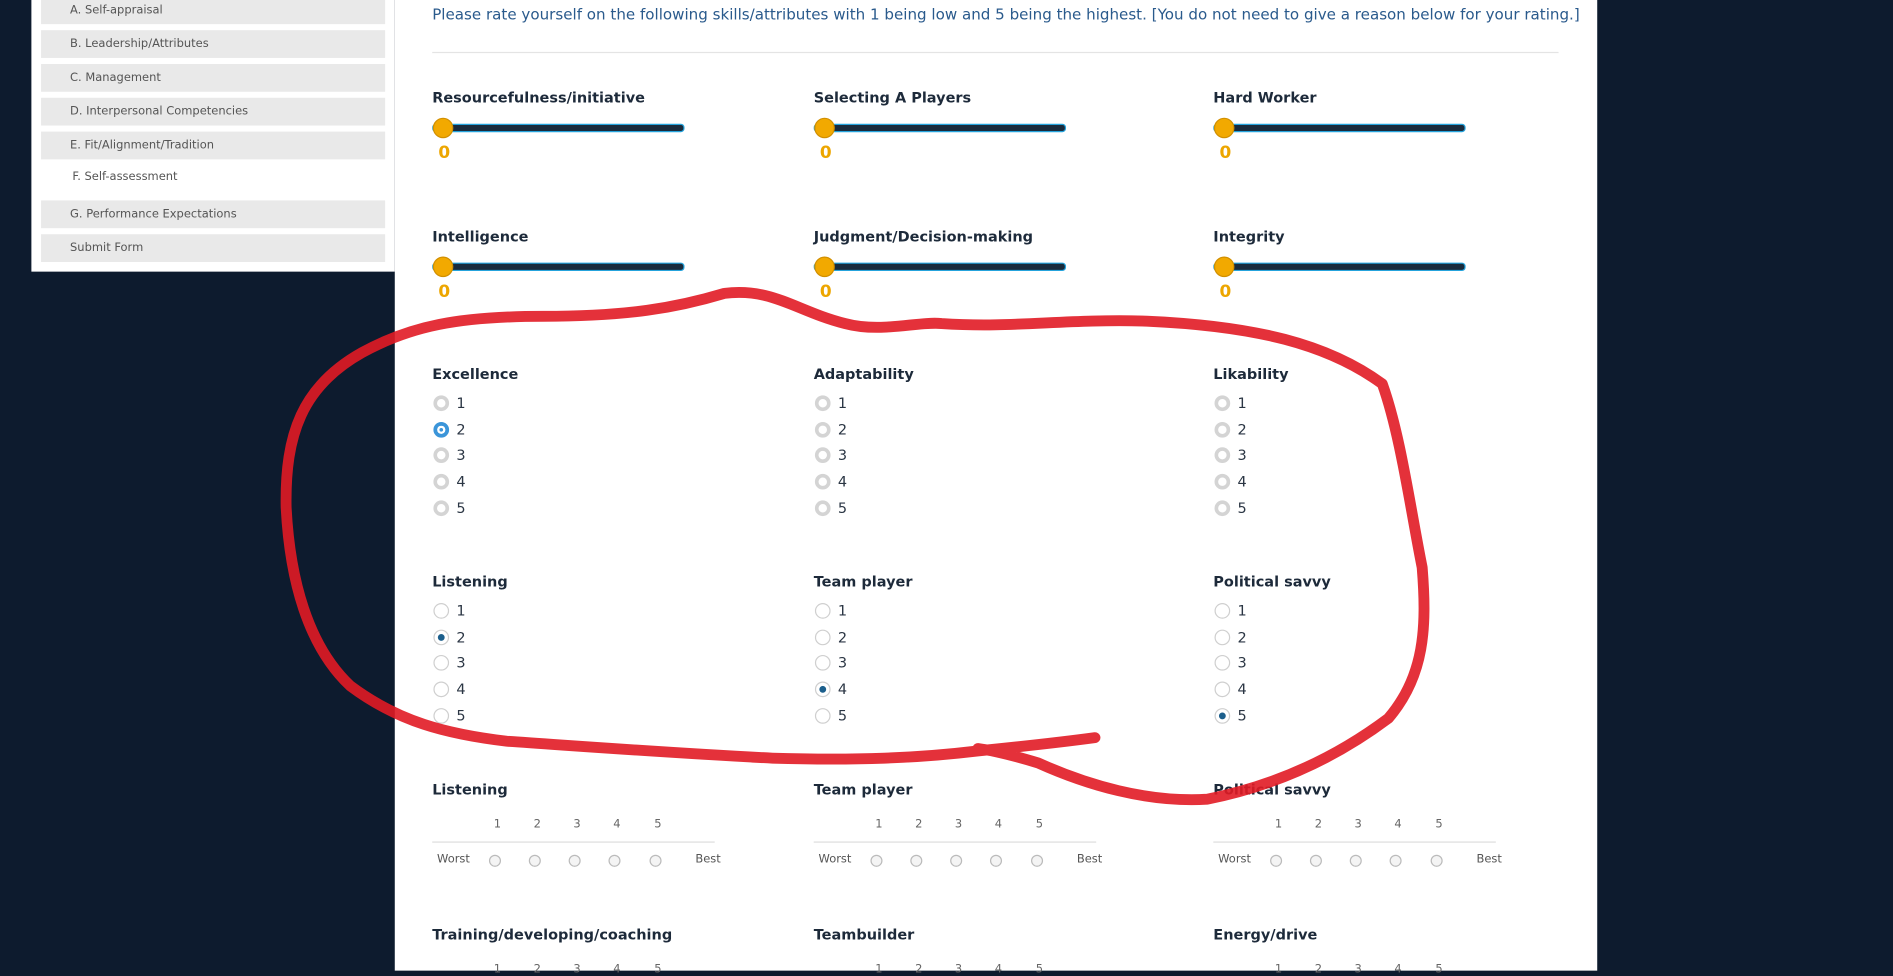  What do you see at coordinates (708, 859) in the screenshot?
I see `scale-high: Best` at bounding box center [708, 859].